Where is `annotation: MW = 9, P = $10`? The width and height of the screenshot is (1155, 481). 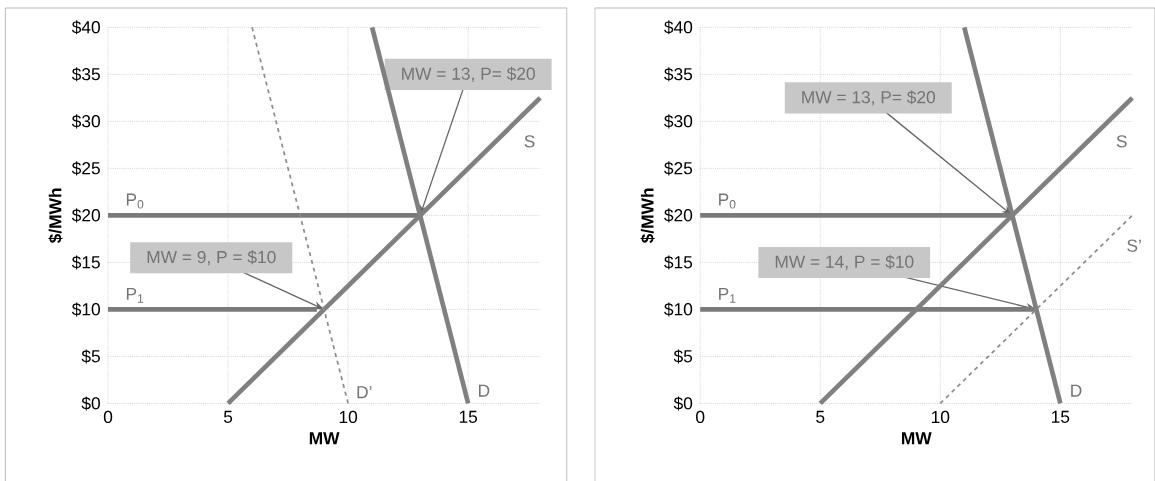
annotation: MW = 9, P = $10 is located at coordinates (211, 257).